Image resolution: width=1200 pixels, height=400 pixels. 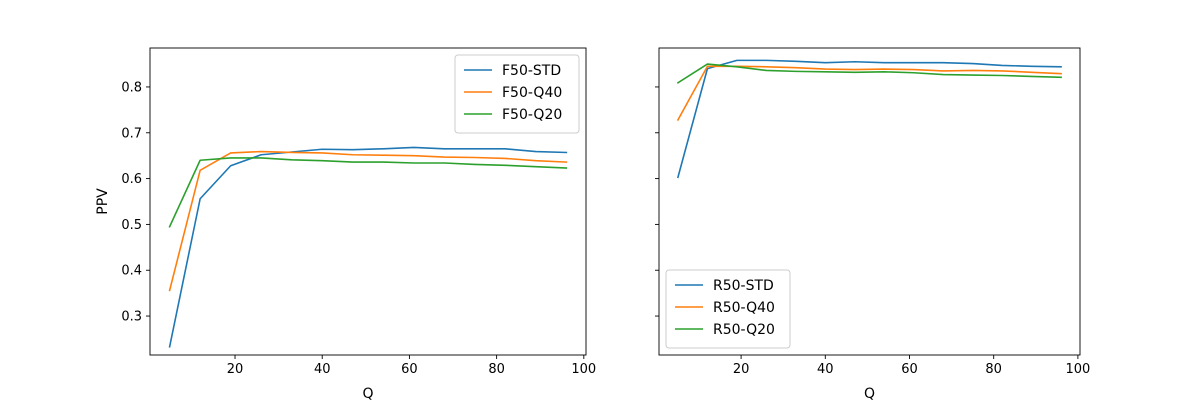 I want to click on y-tick-label: 0.5, so click(x=131, y=225).